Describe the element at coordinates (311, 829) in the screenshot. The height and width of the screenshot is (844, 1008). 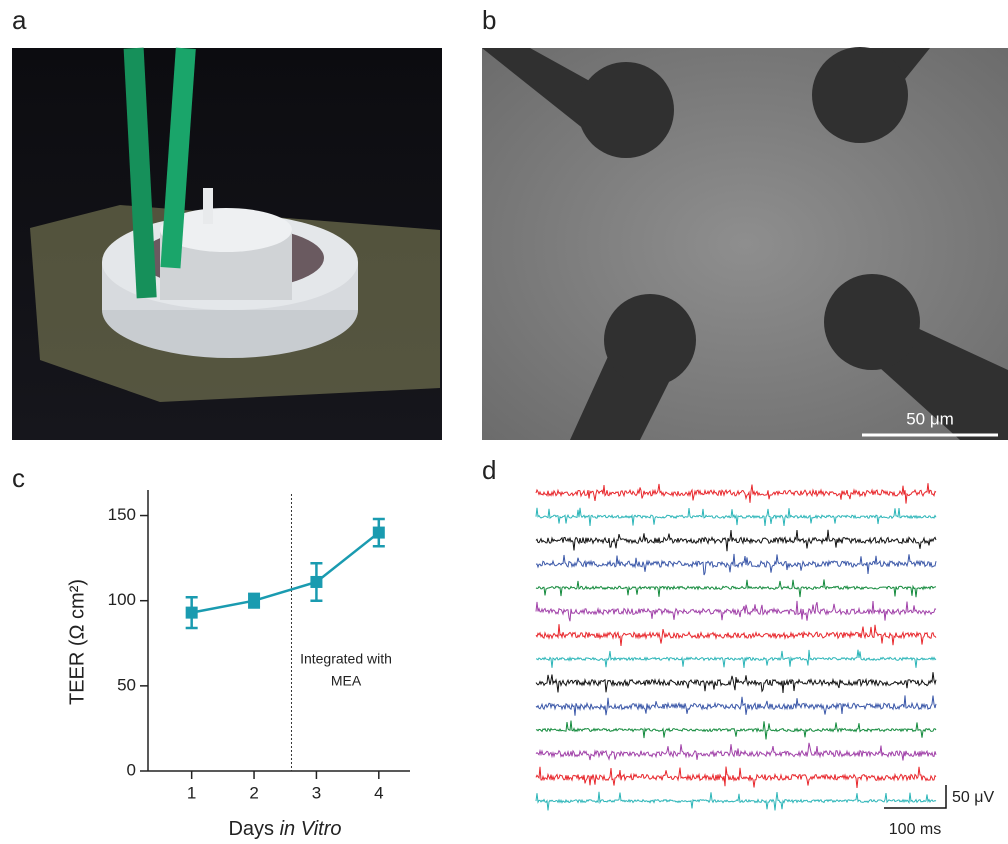
I see `x-axis-label-part: in Vitro` at that location.